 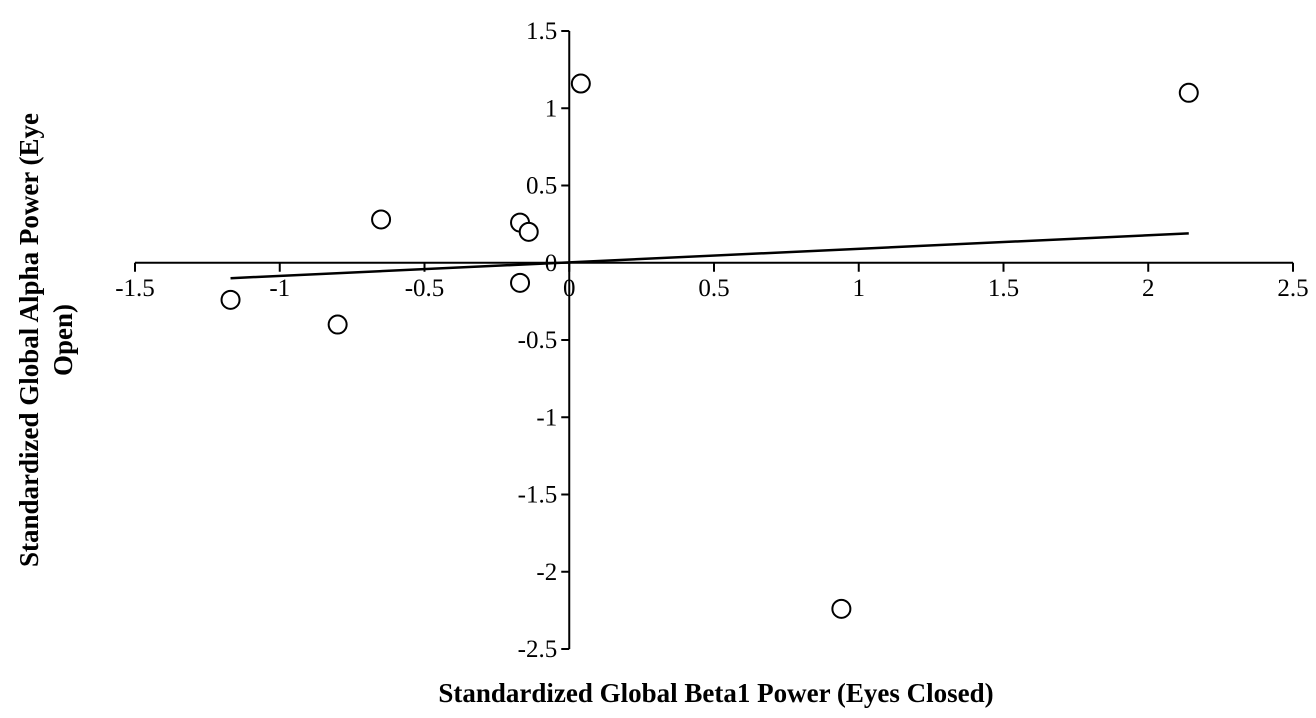 I want to click on x-tick-label: -1.5, so click(x=135, y=288).